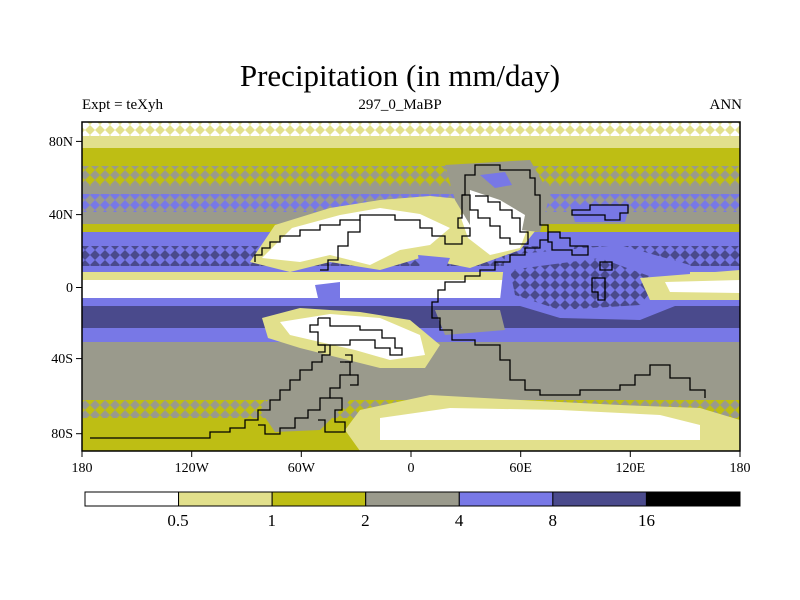 The image size is (800, 600). I want to click on y-tick-label: 40S, so click(62, 359).